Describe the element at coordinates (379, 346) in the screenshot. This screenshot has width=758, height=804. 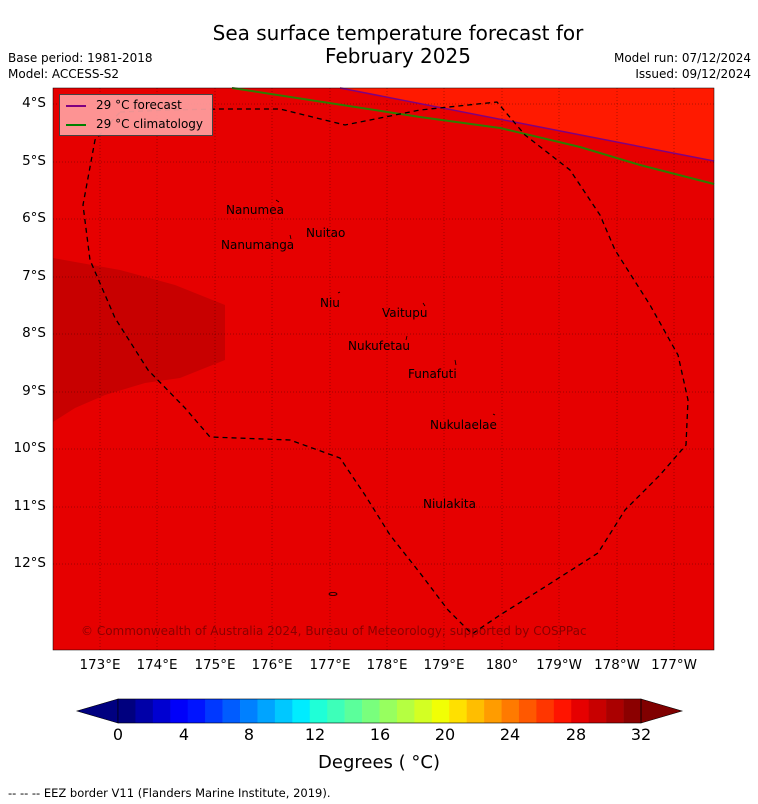
I see `island-label-nukufetau: Nukufetau` at that location.